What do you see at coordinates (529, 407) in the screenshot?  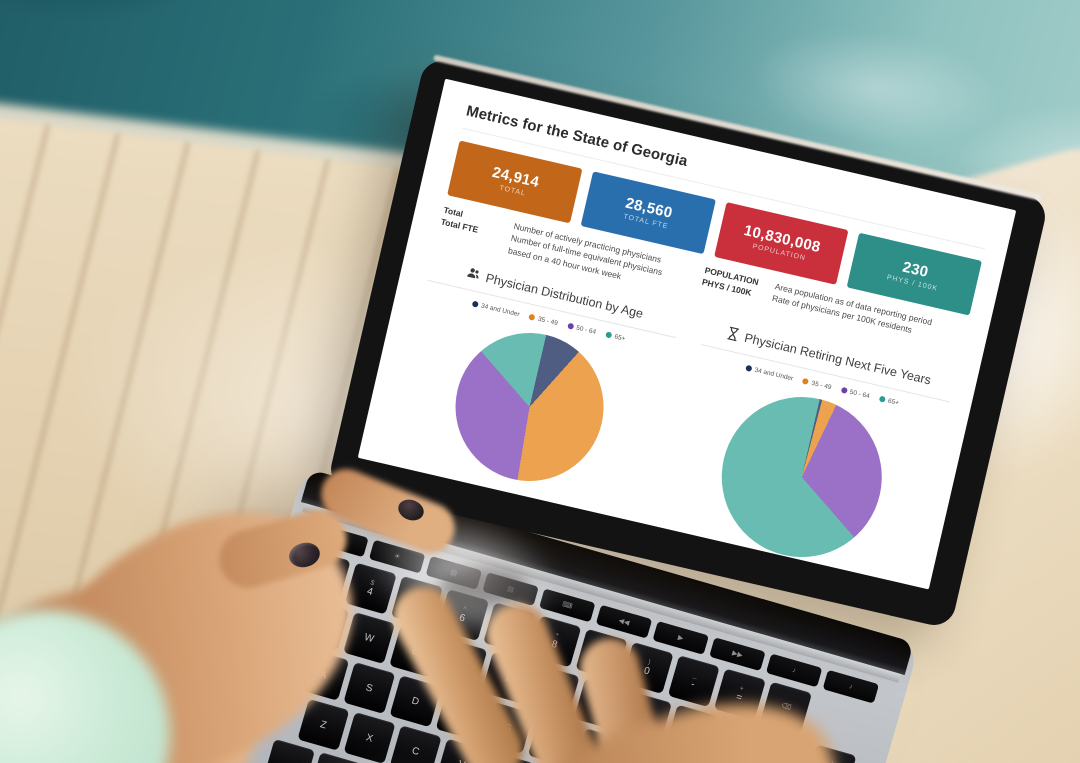 I see `pie-chart-age-distribution` at bounding box center [529, 407].